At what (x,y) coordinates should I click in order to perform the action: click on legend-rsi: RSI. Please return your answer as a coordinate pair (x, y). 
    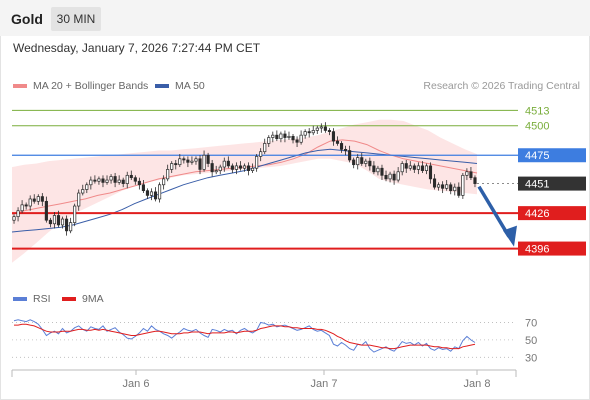
    Looking at the image, I should click on (32, 299).